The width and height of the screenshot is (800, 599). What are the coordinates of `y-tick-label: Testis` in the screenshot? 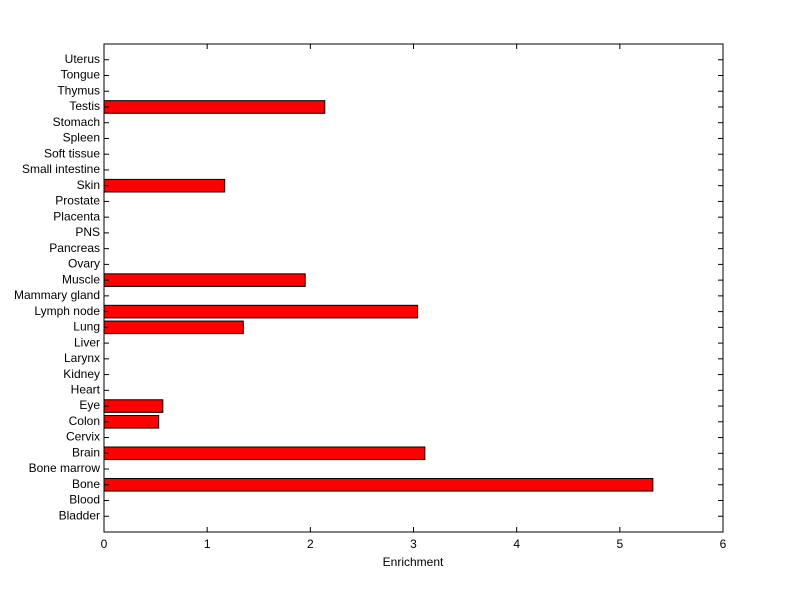 It's located at (84, 106).